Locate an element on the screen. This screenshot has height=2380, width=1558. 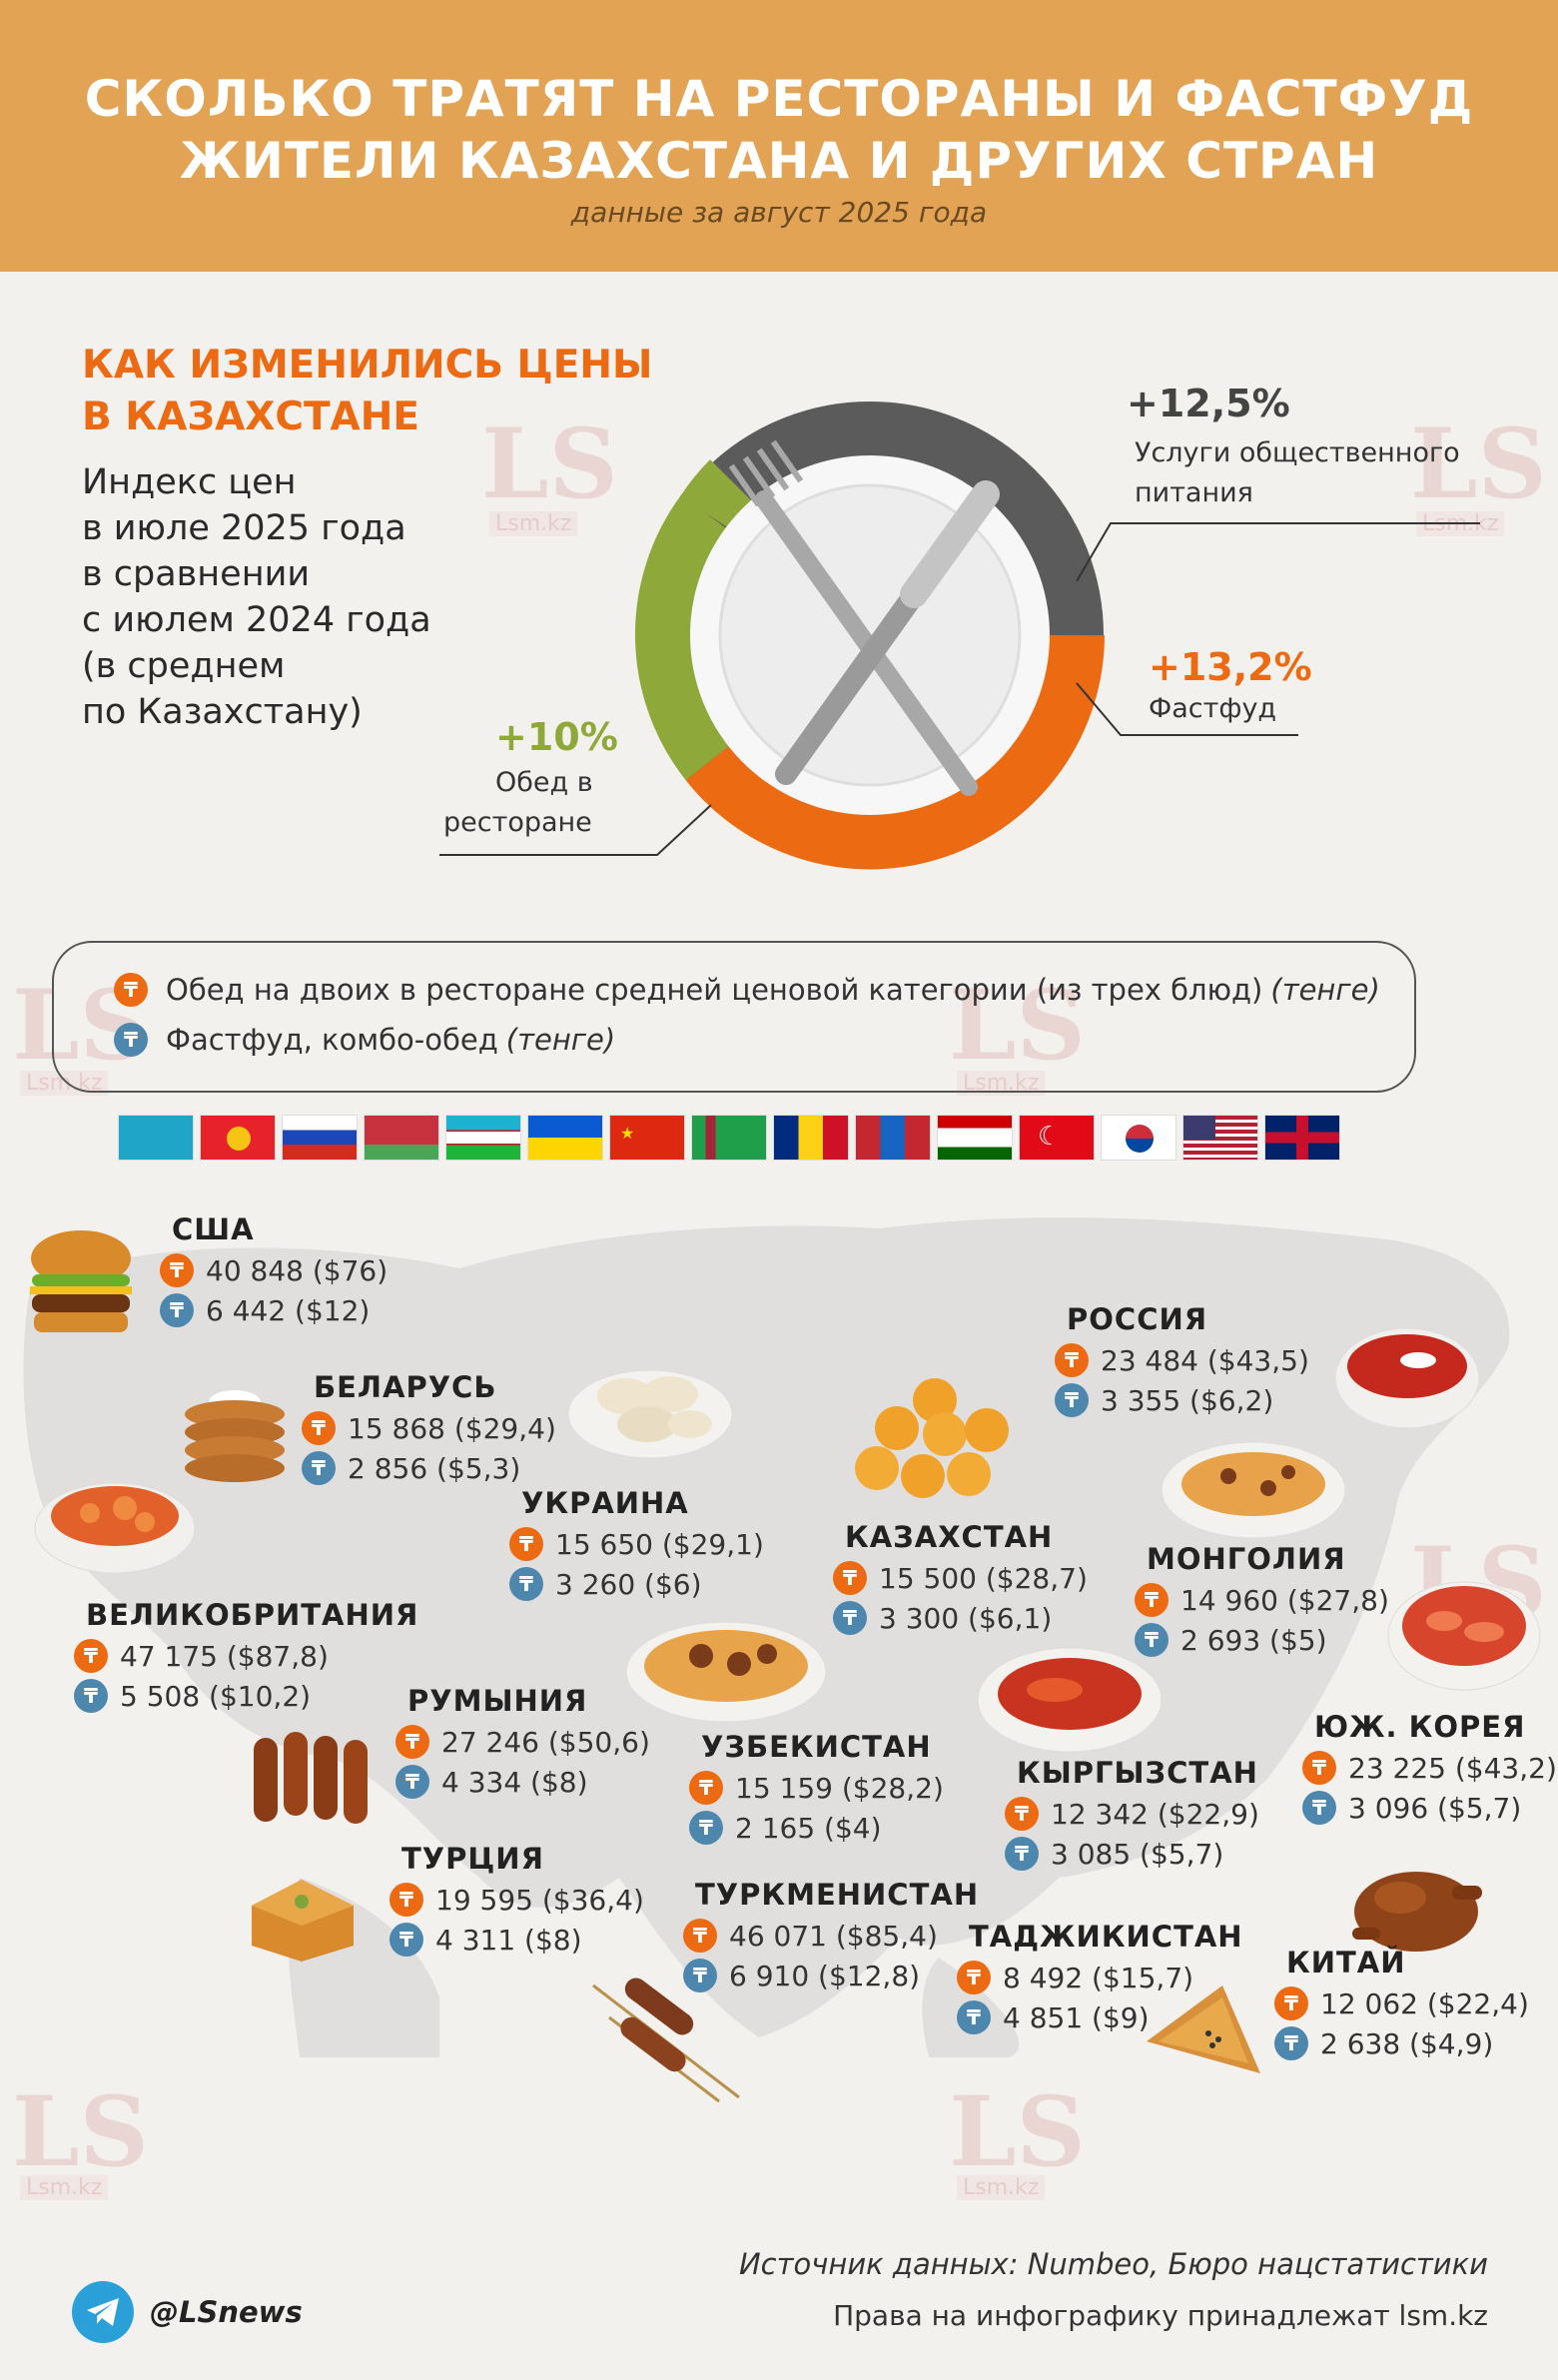
flag-ukraine-icon is located at coordinates (565, 1138).